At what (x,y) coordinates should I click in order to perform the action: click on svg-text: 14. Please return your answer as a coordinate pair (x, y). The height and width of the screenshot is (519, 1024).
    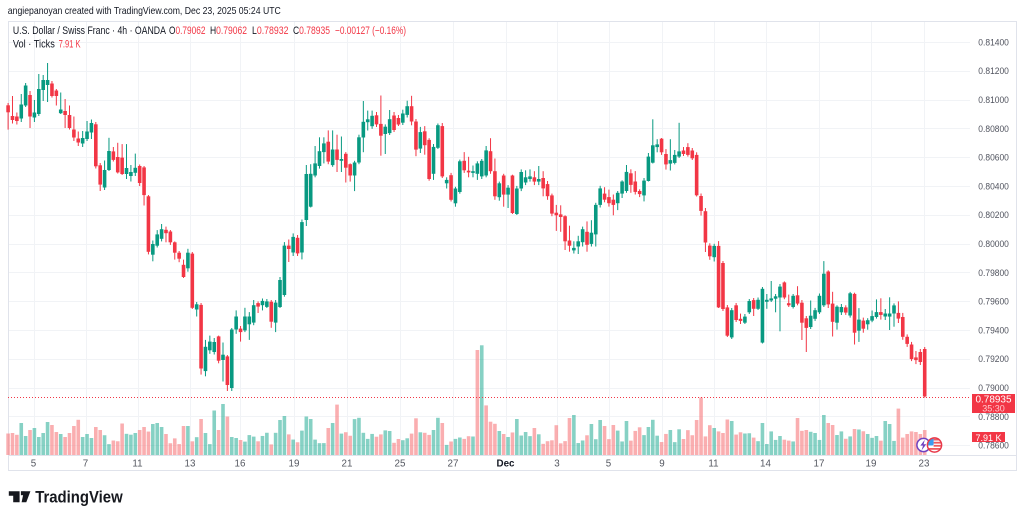
    Looking at the image, I should click on (765, 463).